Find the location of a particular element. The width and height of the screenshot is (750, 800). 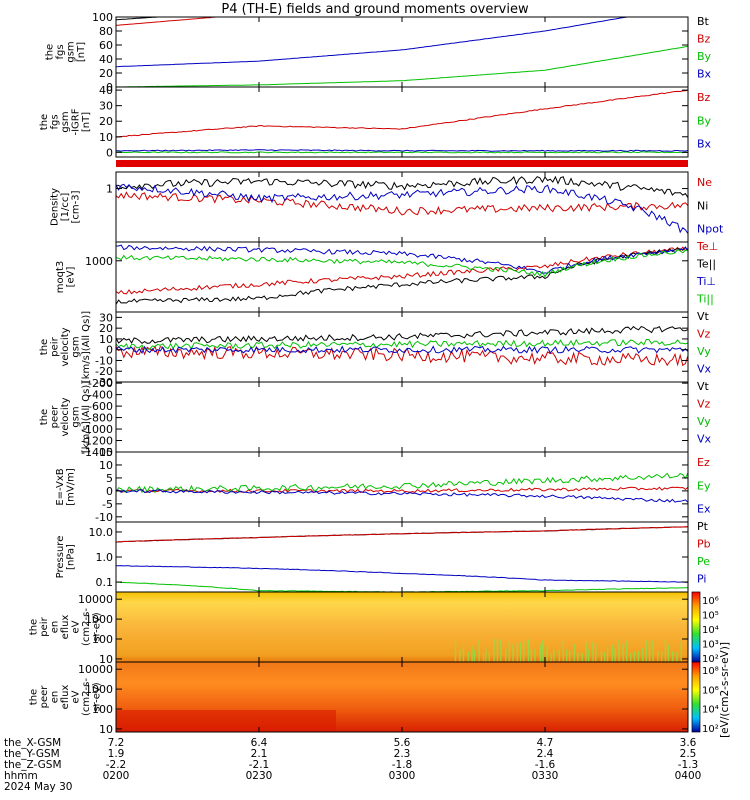

y-axis-label: Density is located at coordinates (55, 207).